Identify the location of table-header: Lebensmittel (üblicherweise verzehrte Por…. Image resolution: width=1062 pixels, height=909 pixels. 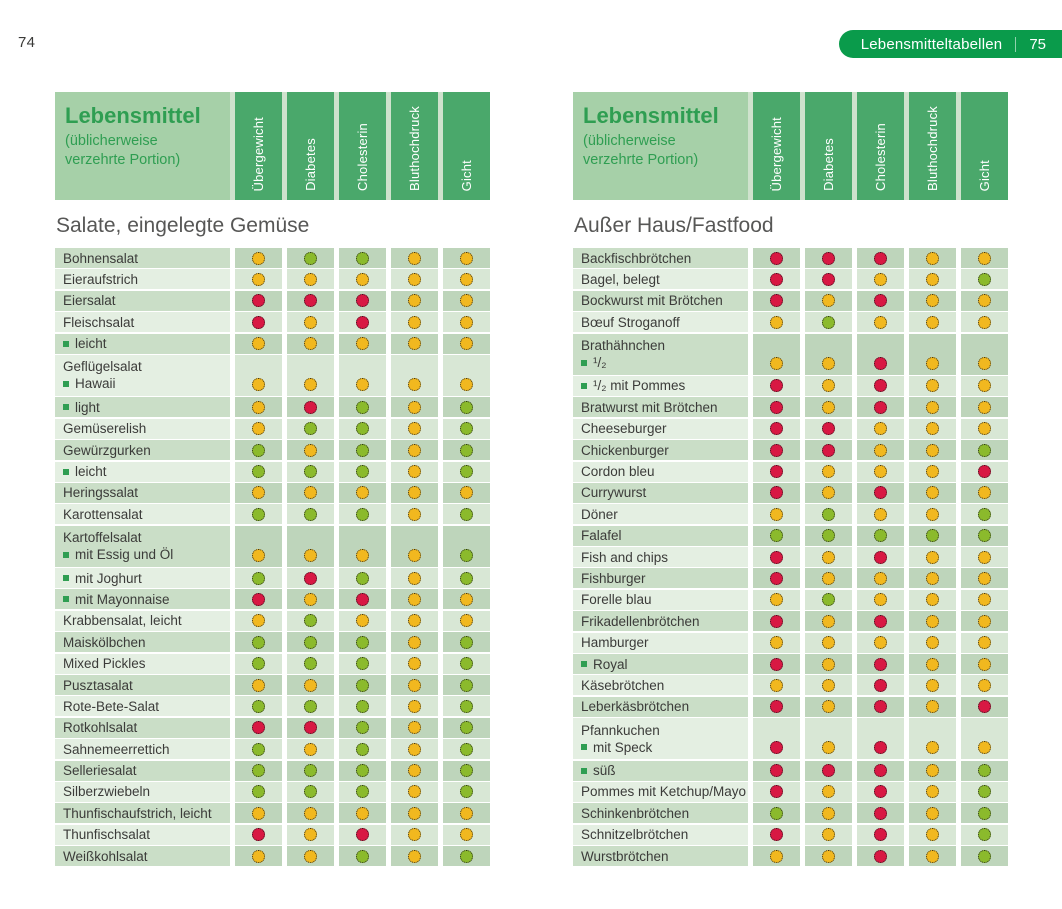
(272, 146).